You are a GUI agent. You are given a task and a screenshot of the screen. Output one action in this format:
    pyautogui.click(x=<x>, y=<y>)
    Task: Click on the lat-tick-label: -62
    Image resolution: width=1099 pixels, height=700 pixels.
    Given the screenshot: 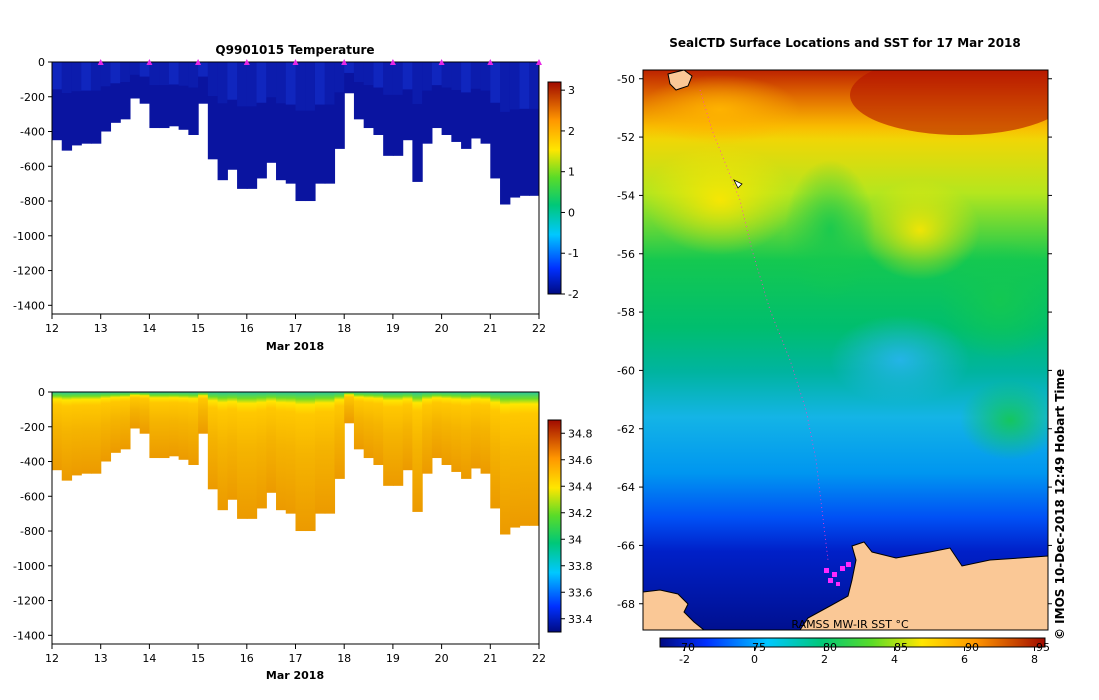 What is the action you would take?
    pyautogui.click(x=626, y=429)
    